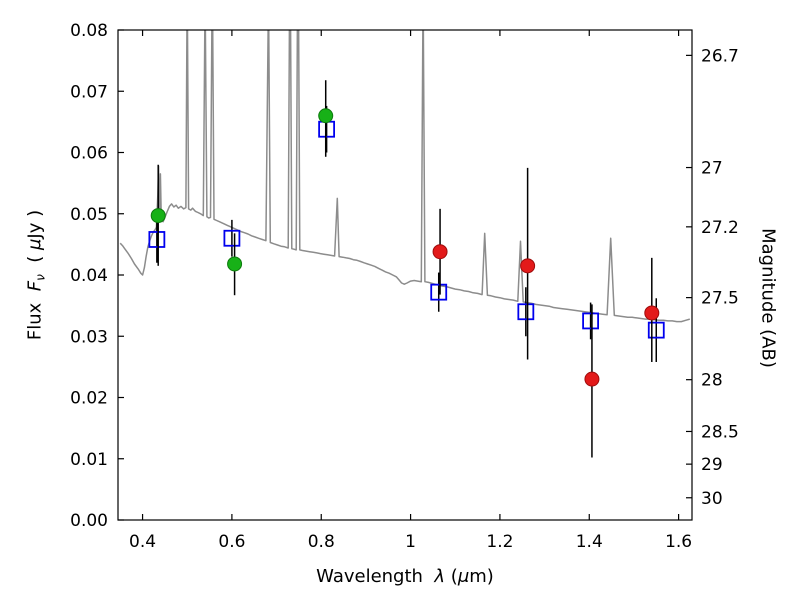 Image resolution: width=800 pixels, height=600 pixels. What do you see at coordinates (712, 465) in the screenshot?
I see `y-right-tick-label: 29` at bounding box center [712, 465].